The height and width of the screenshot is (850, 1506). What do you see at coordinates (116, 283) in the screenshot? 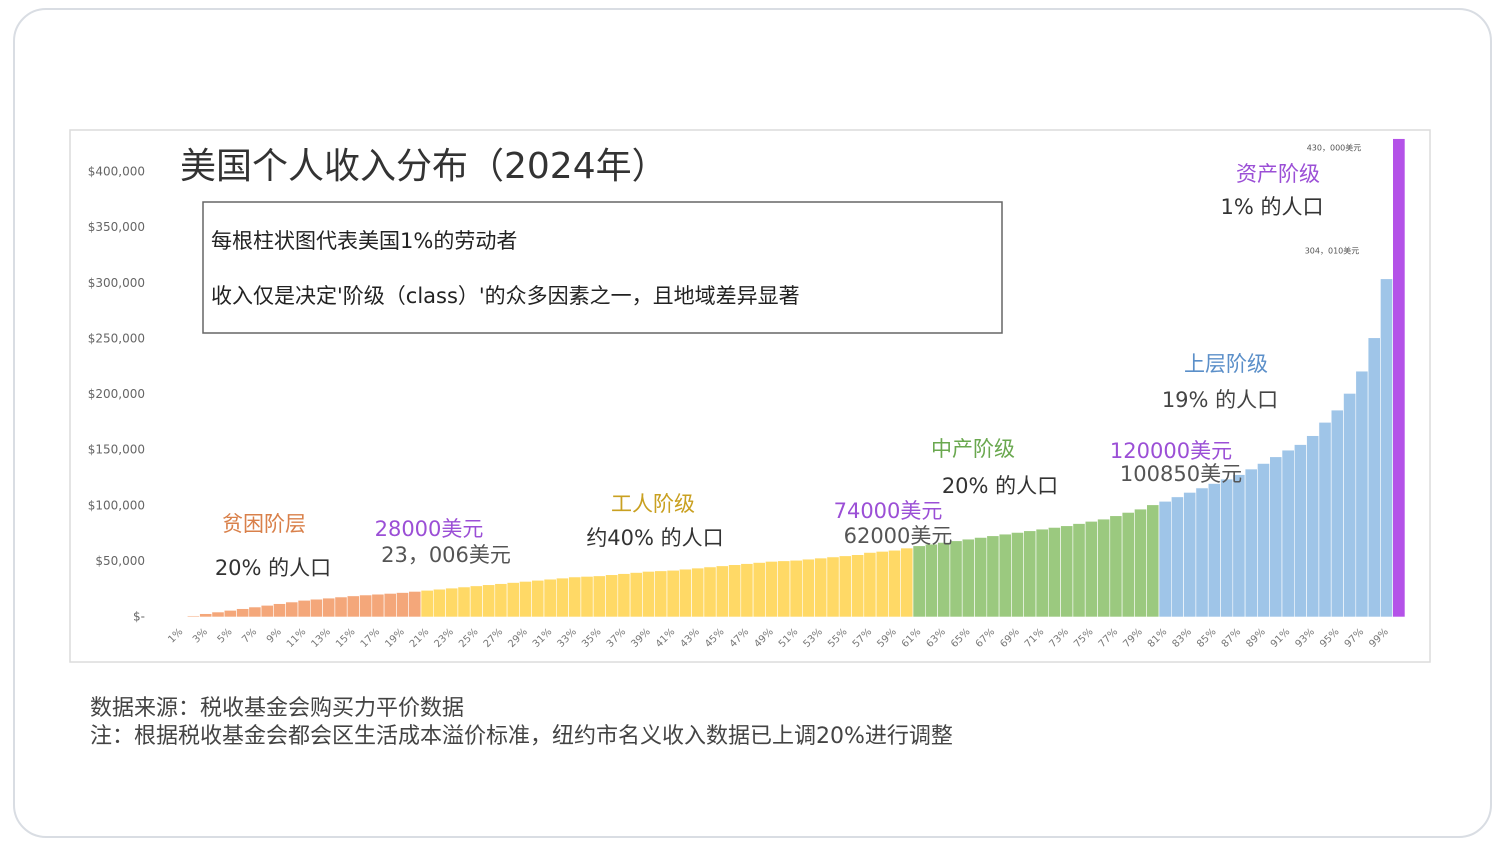
I see `y-tick-label: $300,000` at bounding box center [116, 283].